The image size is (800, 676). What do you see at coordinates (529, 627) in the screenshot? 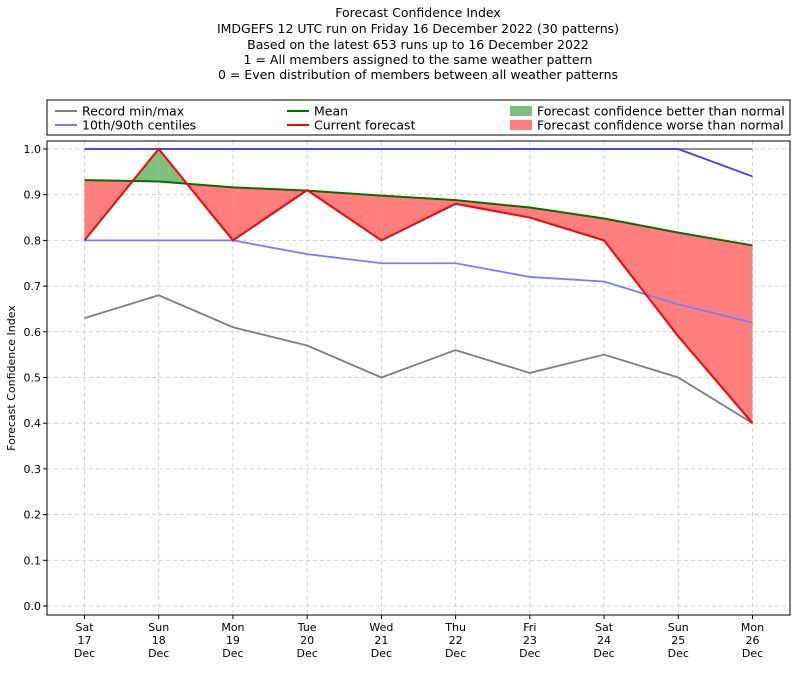
I see `x-tick-label: Fri` at bounding box center [529, 627].